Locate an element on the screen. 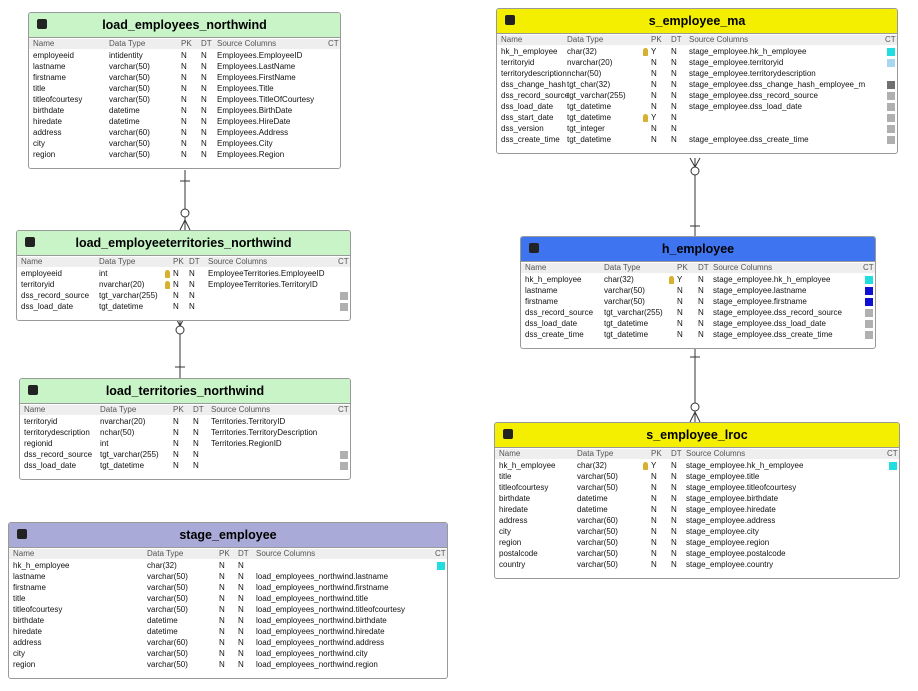 This screenshot has width=918, height=691. cell-name: country is located at coordinates (512, 564).